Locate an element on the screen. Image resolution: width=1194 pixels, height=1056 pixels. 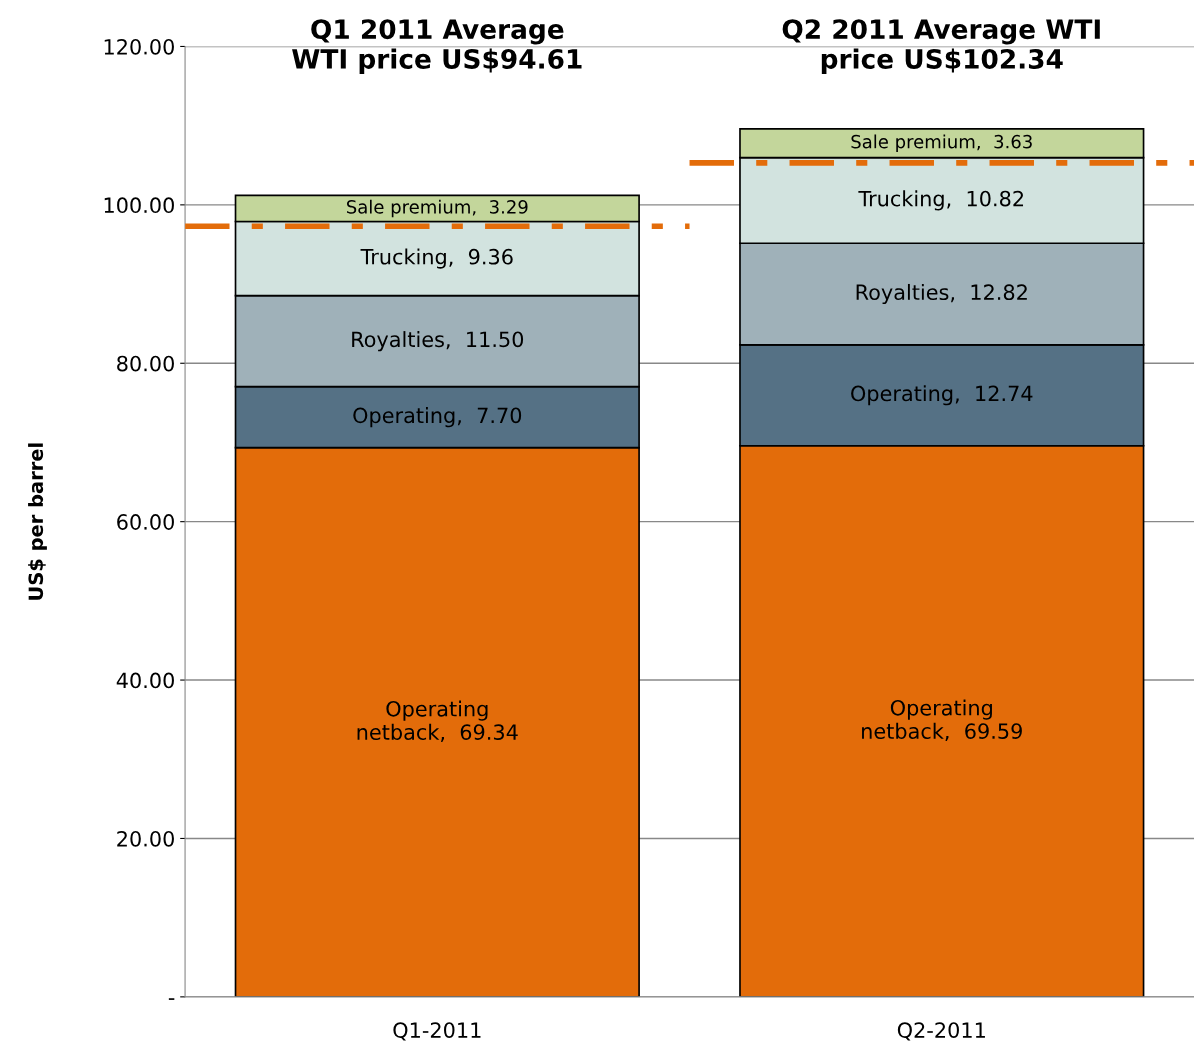
data-label: Royalties, 12.82 is located at coordinates (941, 294).